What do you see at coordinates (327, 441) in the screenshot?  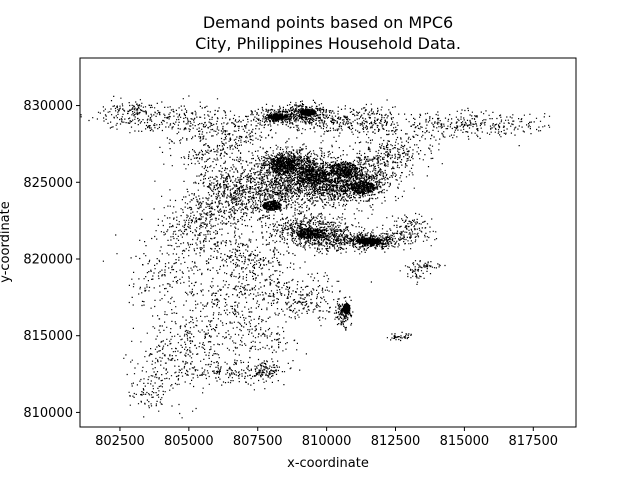 I see `x-tick-label: 810000` at bounding box center [327, 441].